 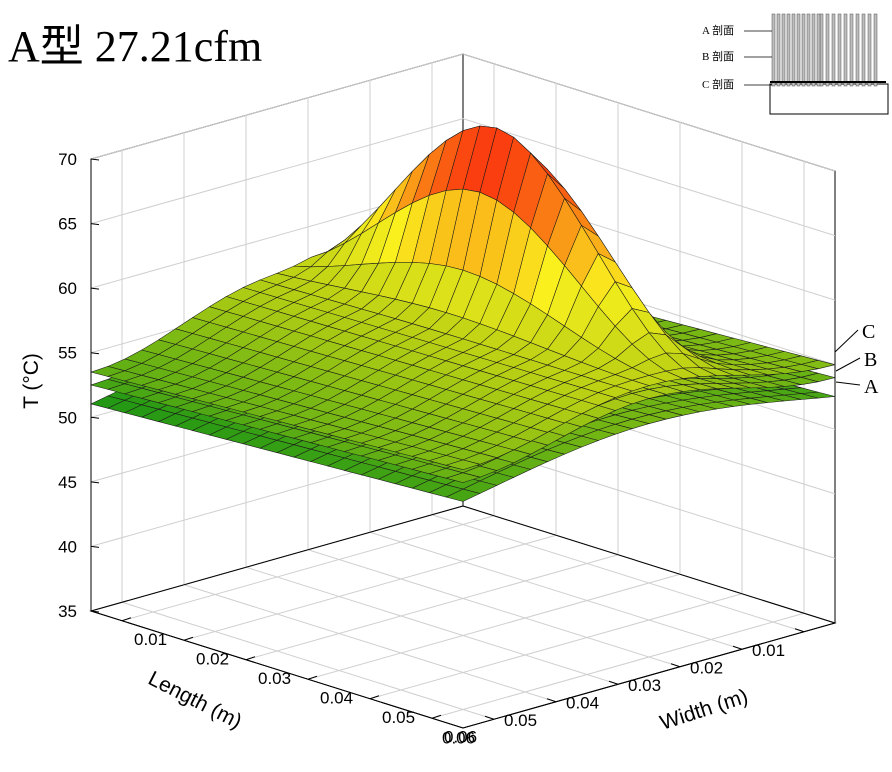 I want to click on width-tick-label: 0.05, so click(x=398, y=717).